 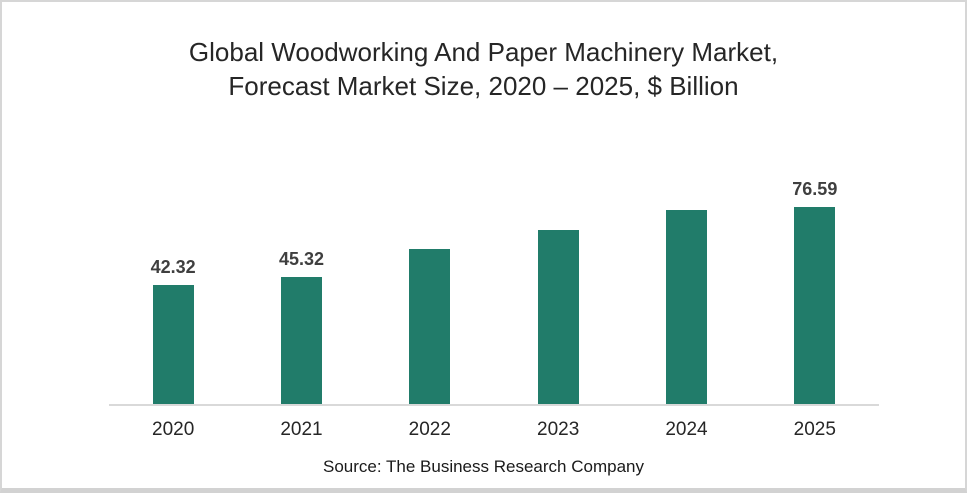 I want to click on bar-column: 76.59, so click(x=815, y=291).